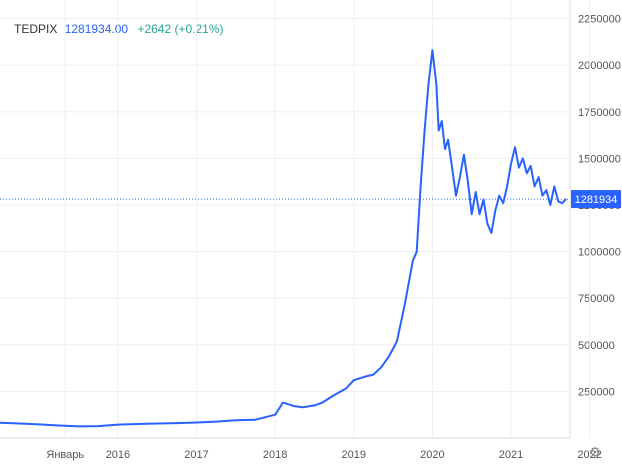 This screenshot has height=467, width=622. Describe the element at coordinates (65, 455) in the screenshot. I see `x-tick-label: Январь` at that location.